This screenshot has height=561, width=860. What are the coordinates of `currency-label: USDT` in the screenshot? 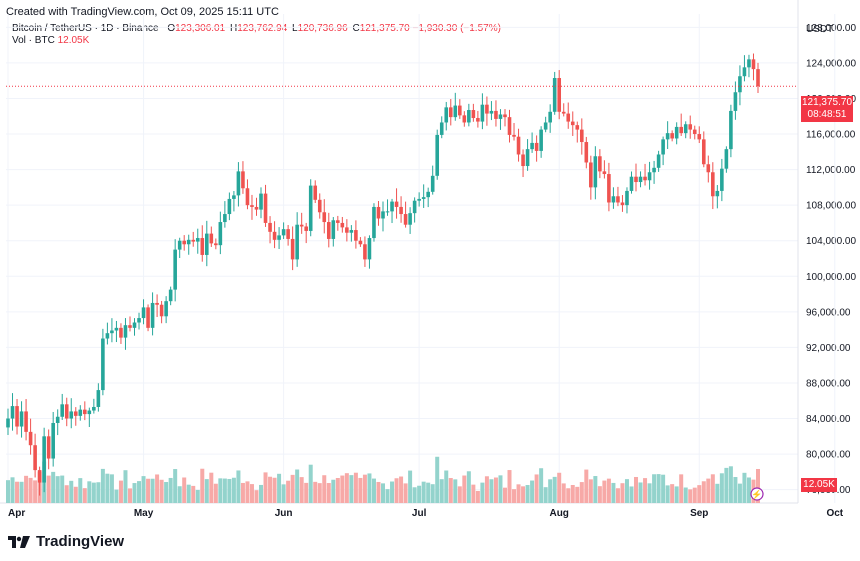 It's located at (820, 29).